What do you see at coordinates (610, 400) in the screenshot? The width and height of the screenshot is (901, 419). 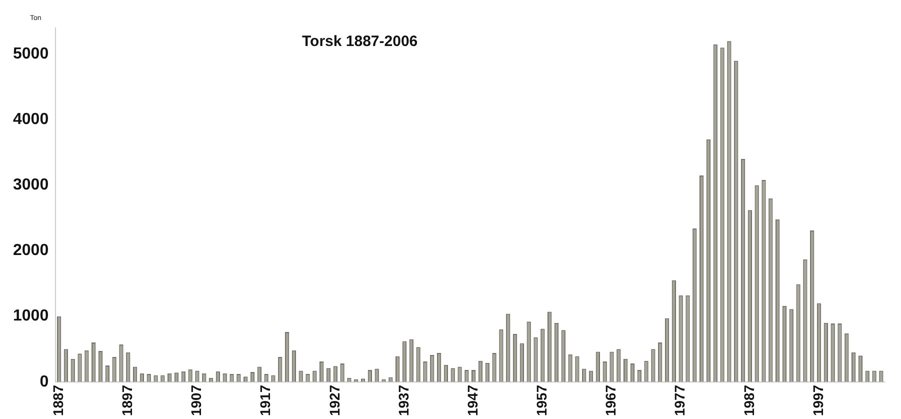 I see `x-tick-label: 1967` at bounding box center [610, 400].